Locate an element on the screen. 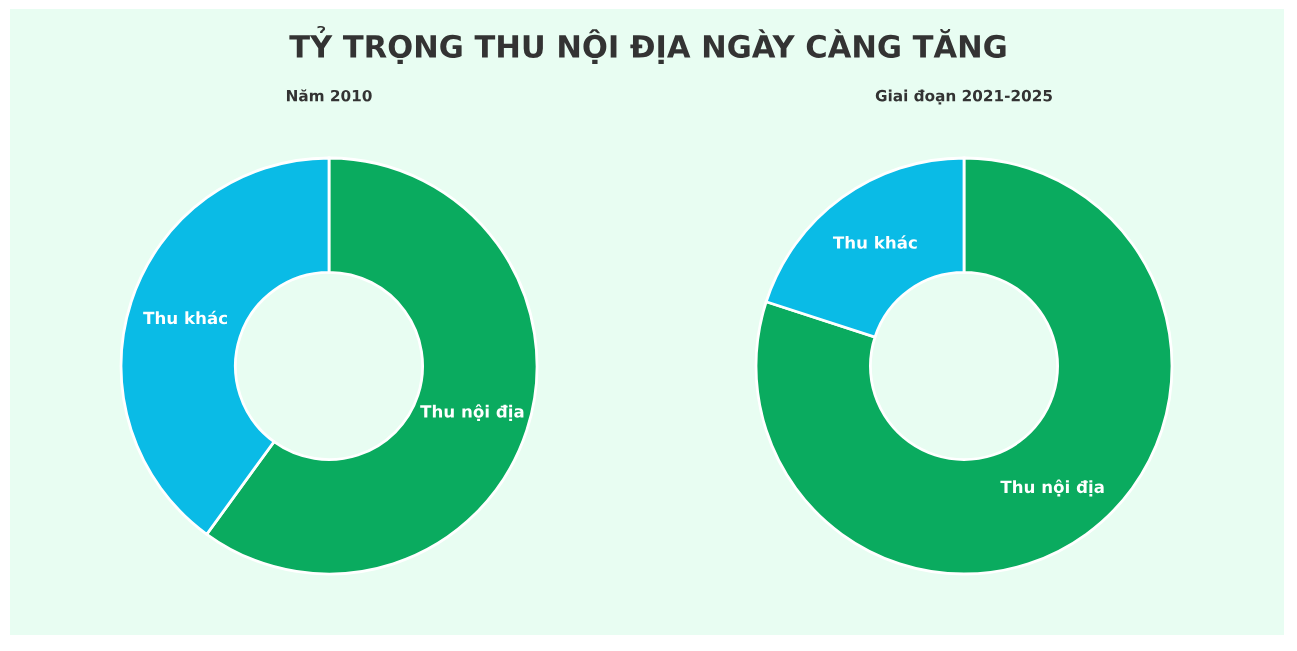 The width and height of the screenshot is (1297, 651). text: TỶ TRỌNG THU NỘI ĐỊA NGÀY CÀNG TĂNG is located at coordinates (647, 45).